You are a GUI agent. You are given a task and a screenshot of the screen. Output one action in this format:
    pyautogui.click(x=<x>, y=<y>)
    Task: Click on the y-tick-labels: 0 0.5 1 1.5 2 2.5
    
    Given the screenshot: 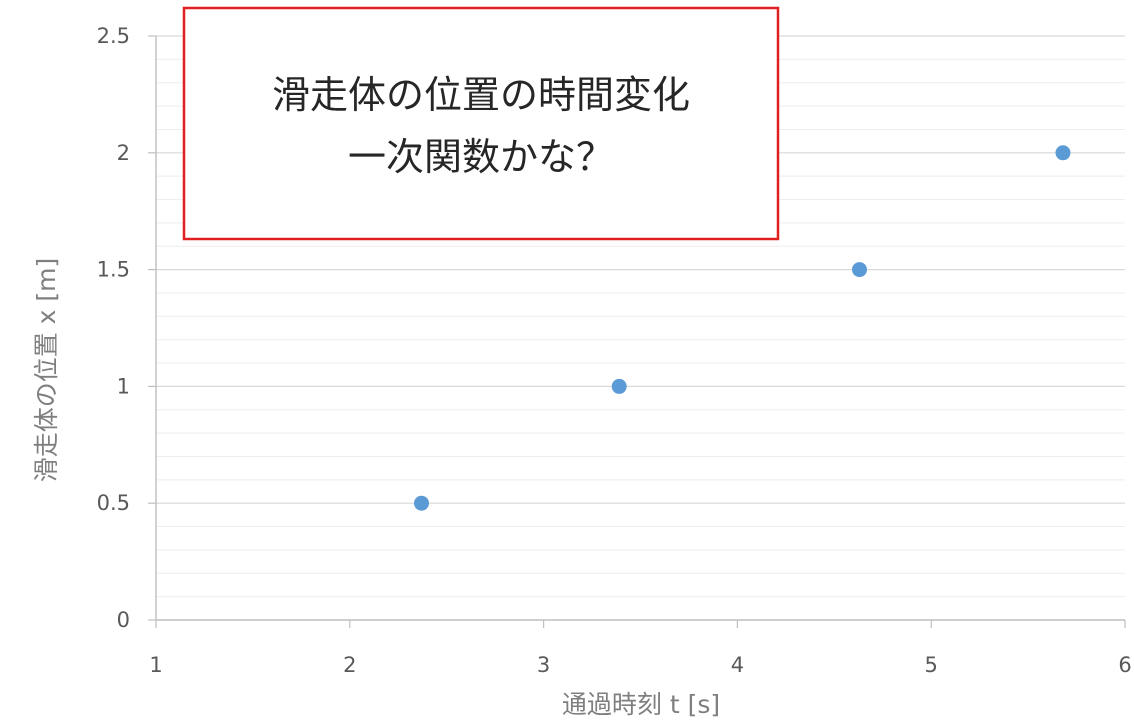 What is the action you would take?
    pyautogui.click(x=113, y=328)
    